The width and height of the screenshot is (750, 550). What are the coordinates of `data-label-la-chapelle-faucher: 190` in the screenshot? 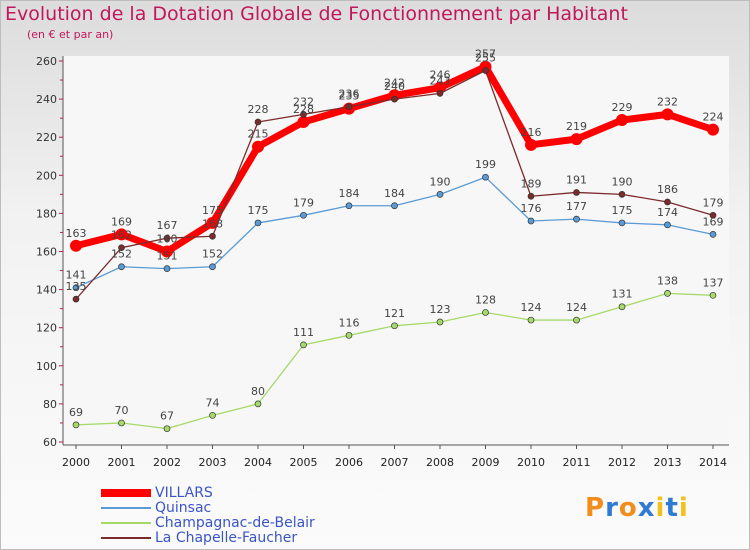 It's located at (622, 181).